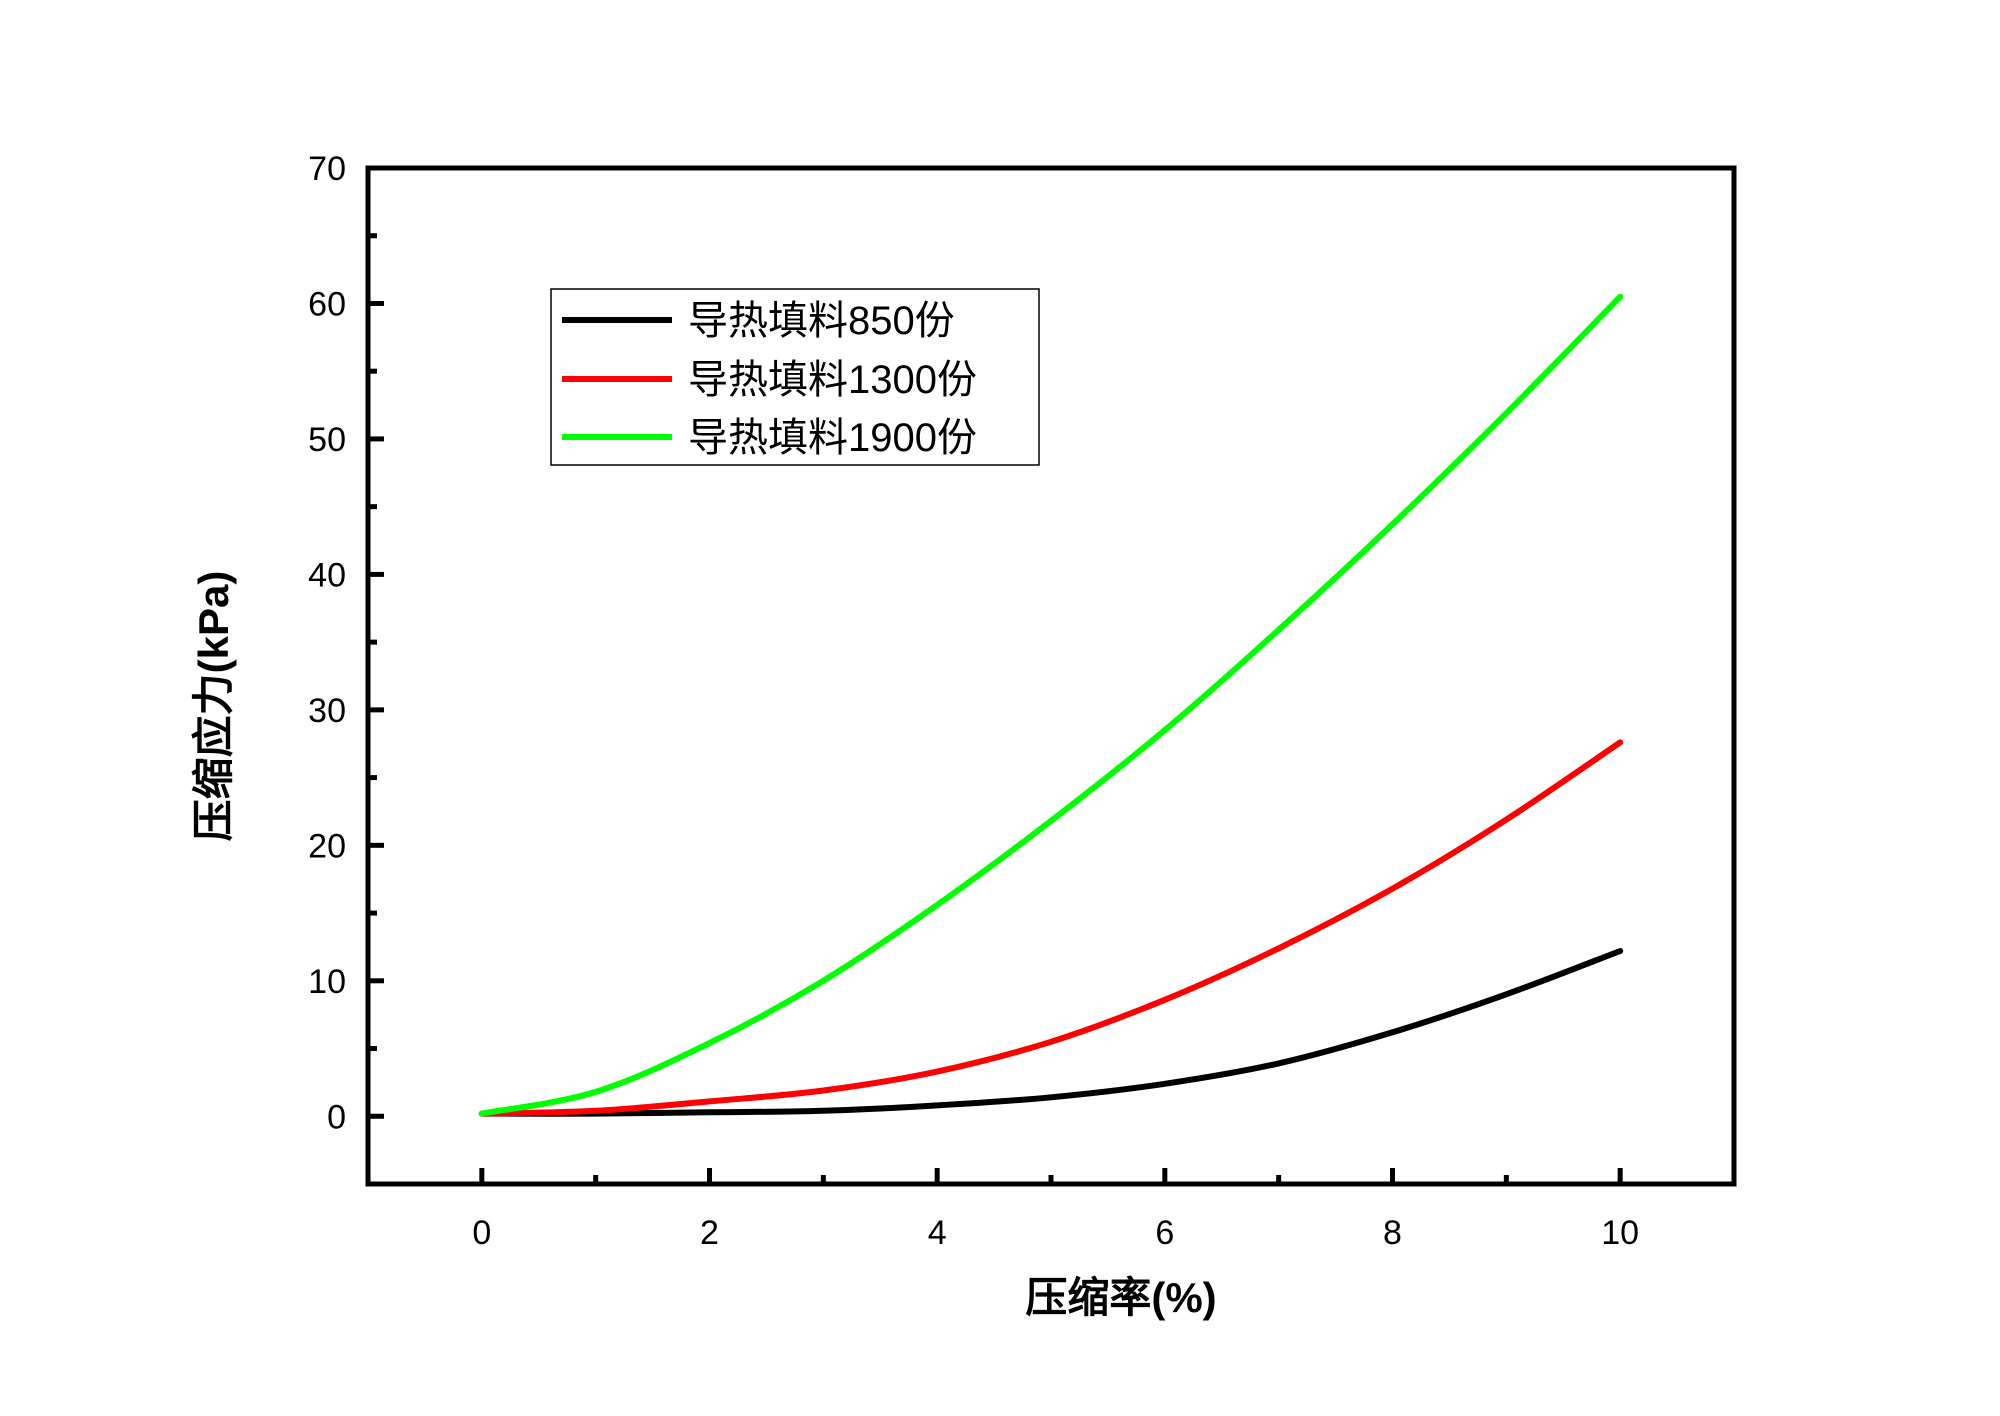 This screenshot has height=1416, width=2000. I want to click on y-tick-label: 10, so click(327, 982).